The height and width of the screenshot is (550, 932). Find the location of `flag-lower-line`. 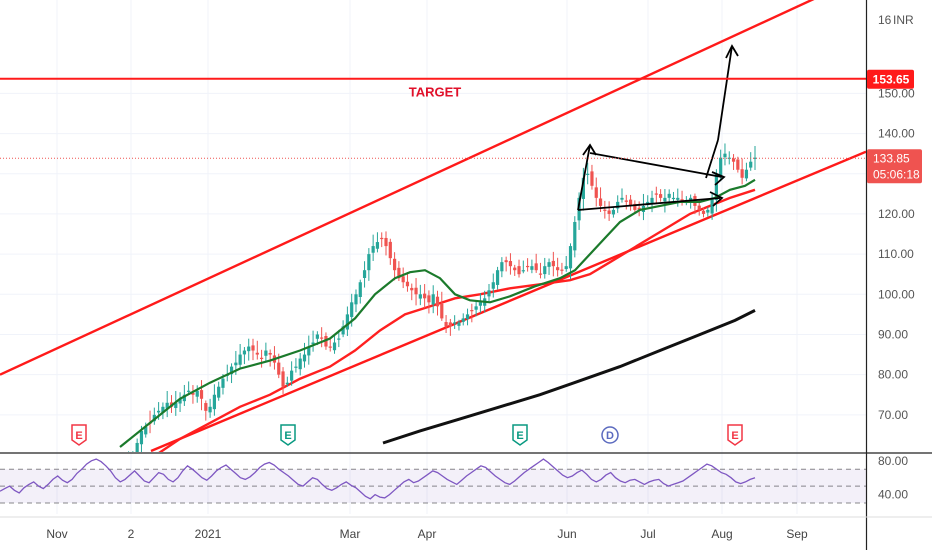

flag-lower-line is located at coordinates (649, 204).